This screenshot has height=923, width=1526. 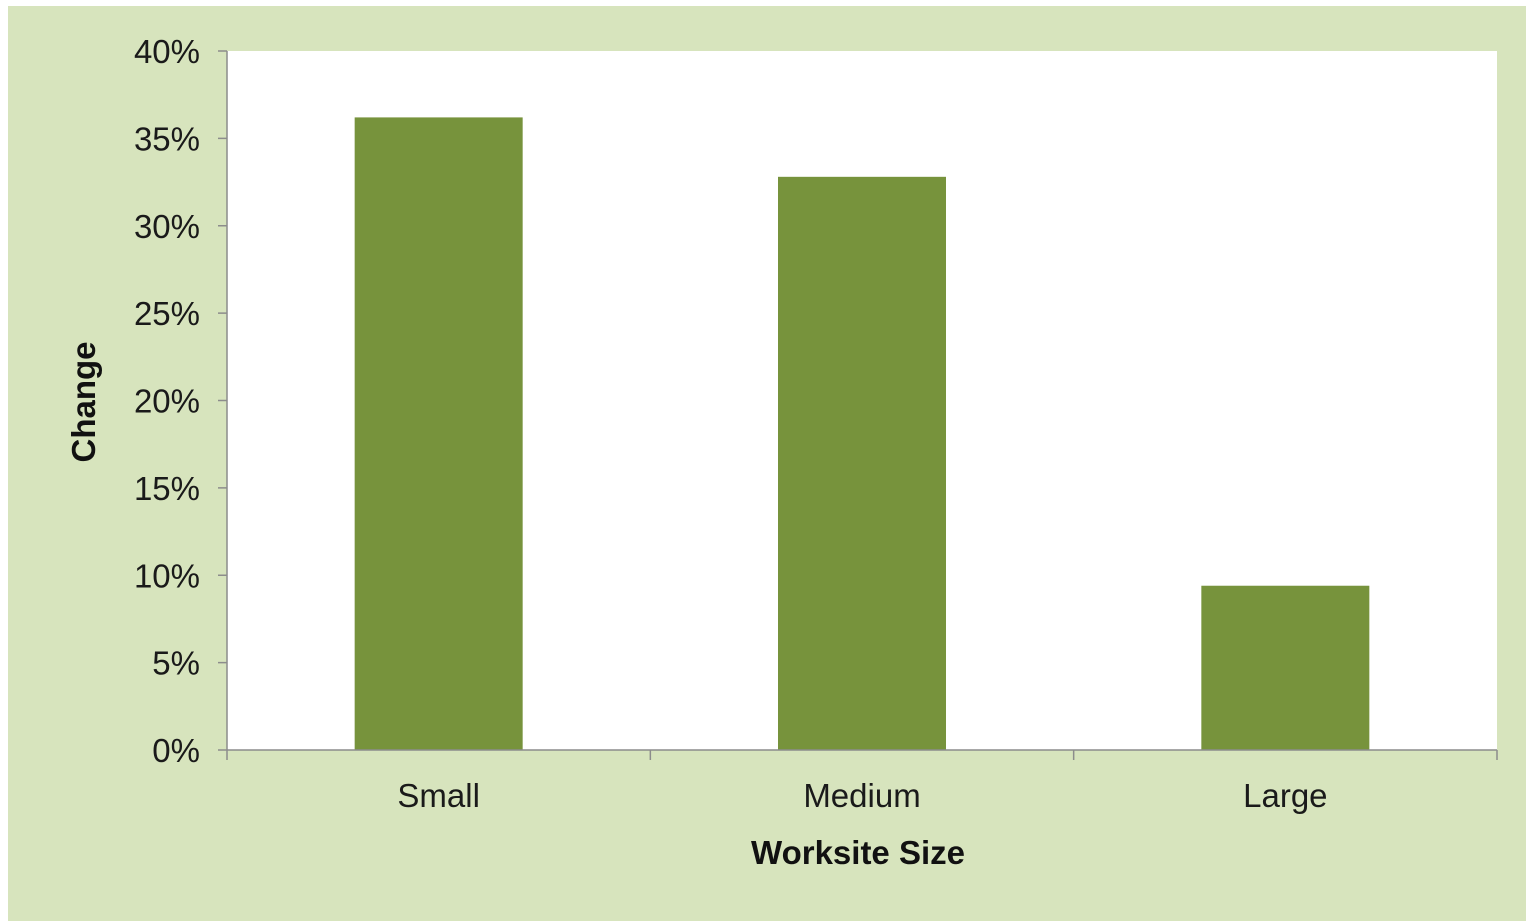 What do you see at coordinates (167, 138) in the screenshot?
I see `y-tick-label: 35%` at bounding box center [167, 138].